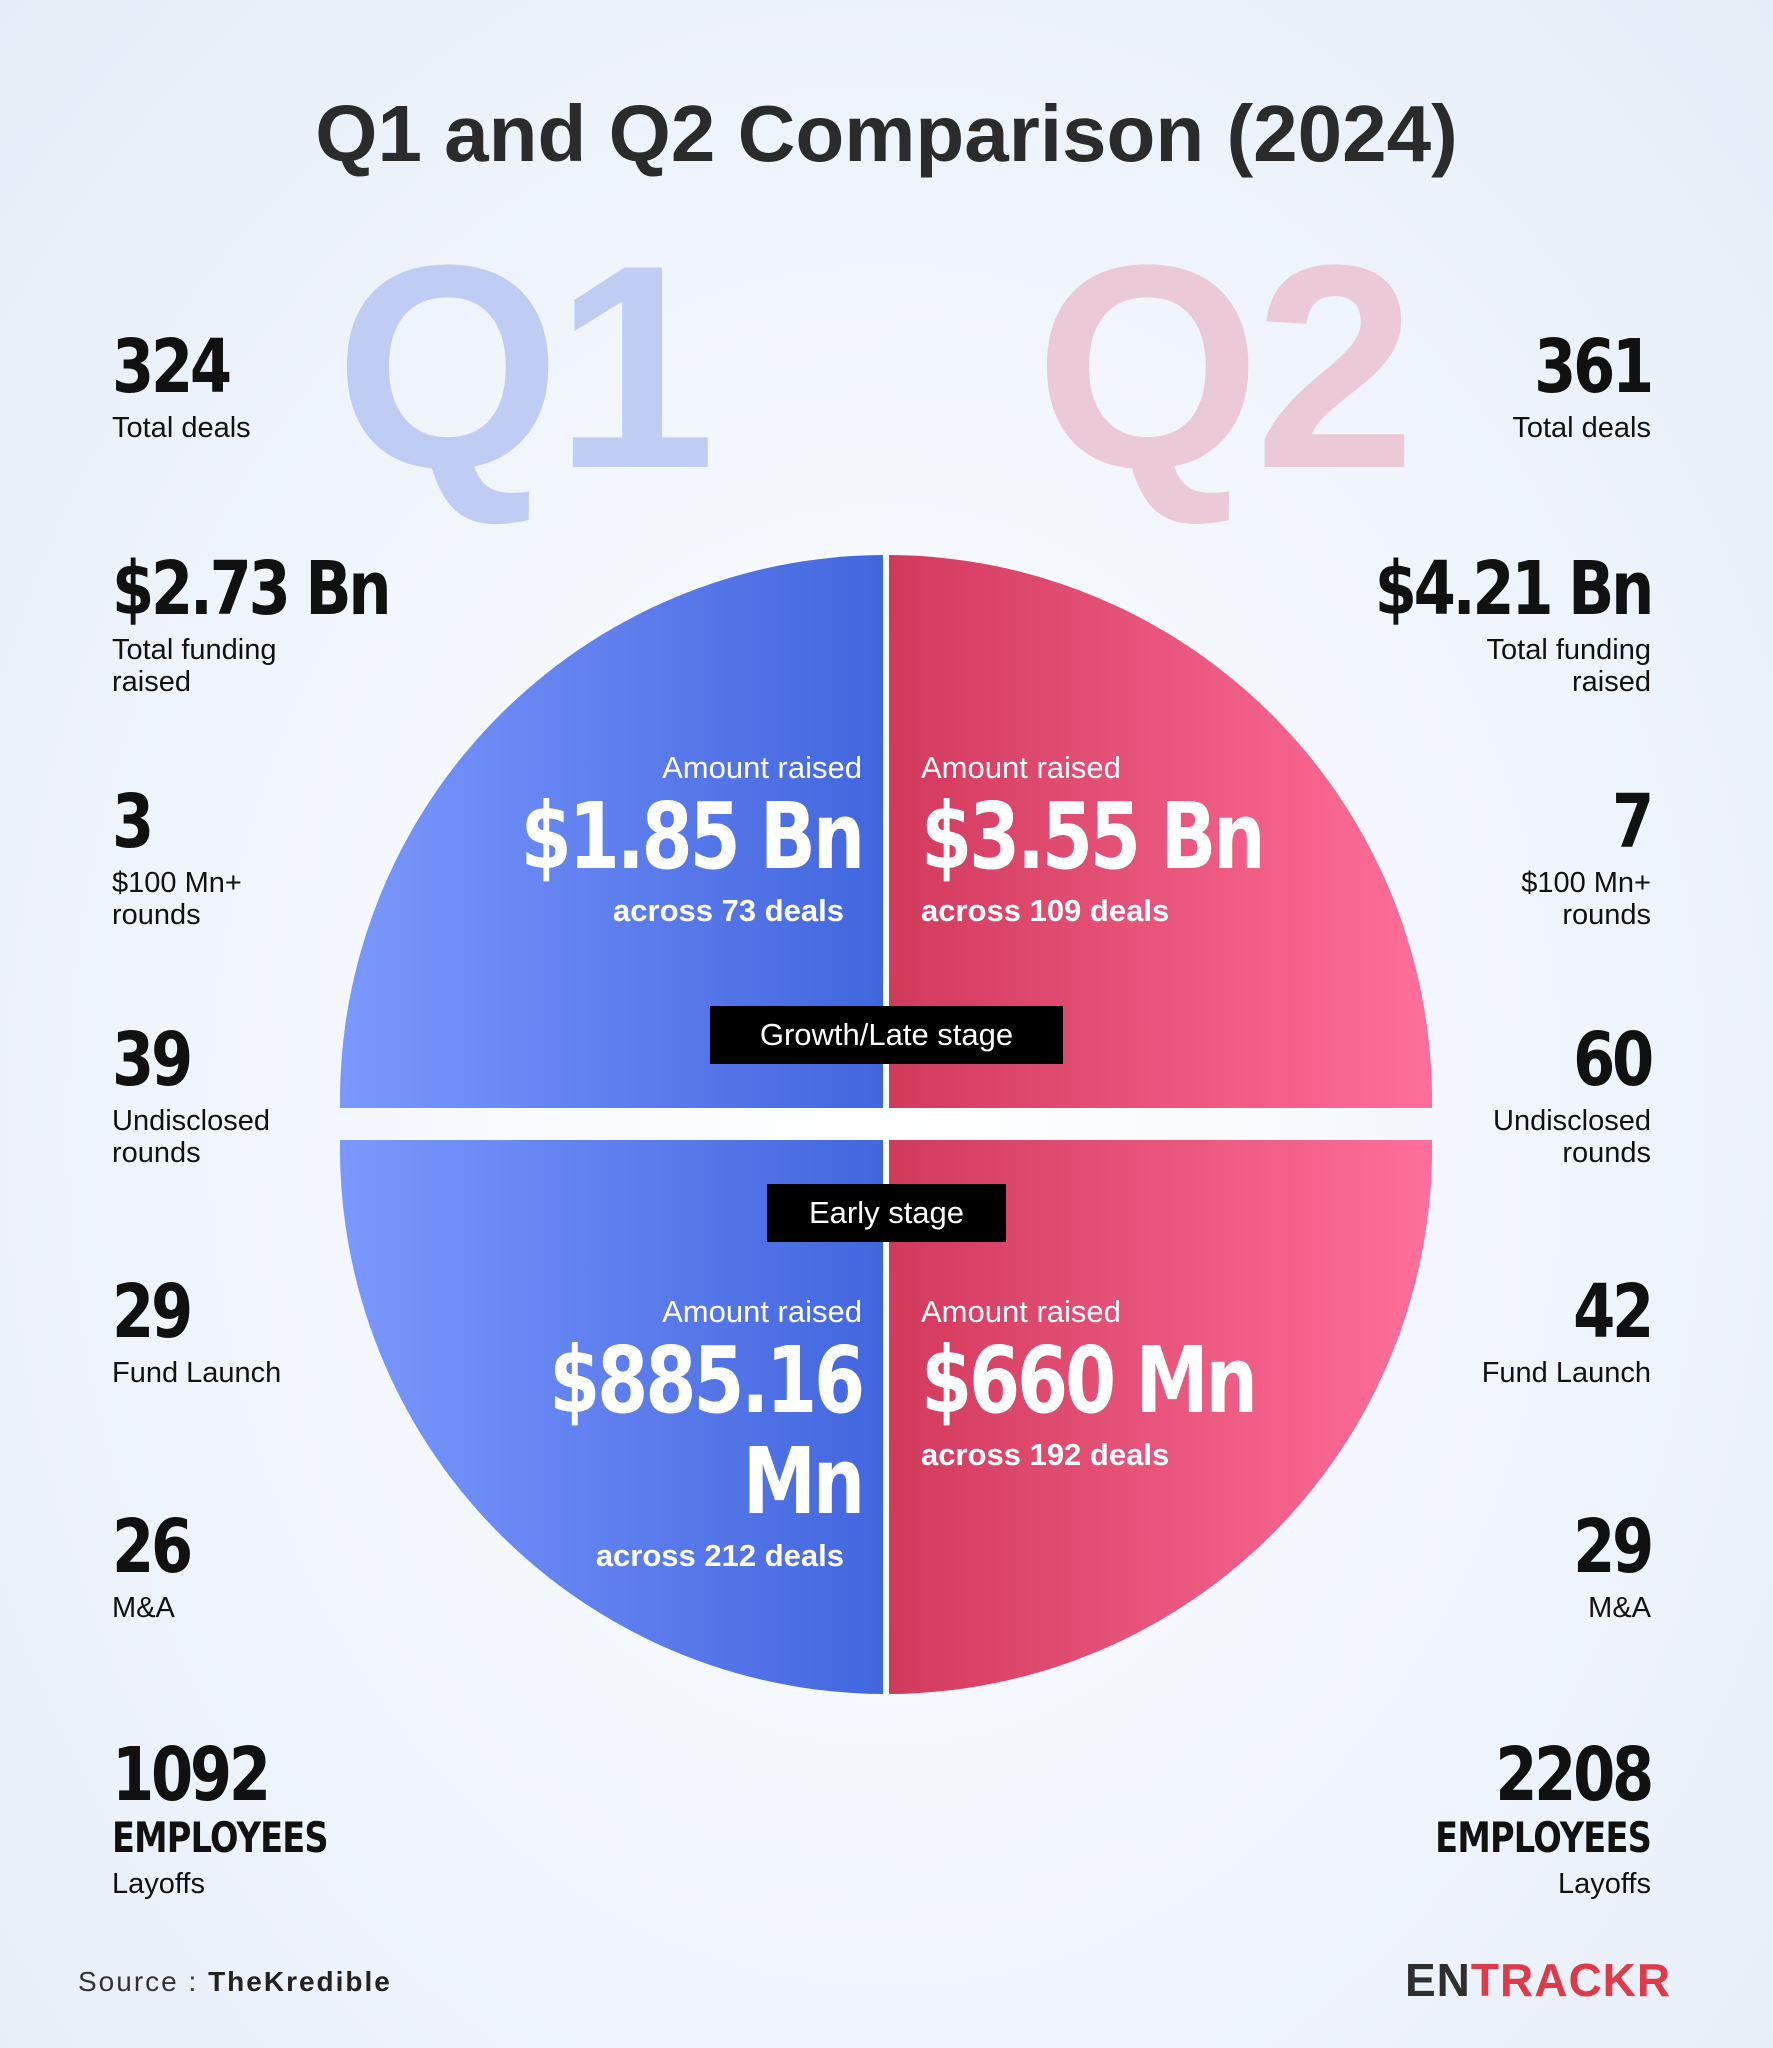  Describe the element at coordinates (886, 133) in the screenshot. I see `page-title: Q1 and Q2 Comparison (2024)` at that location.